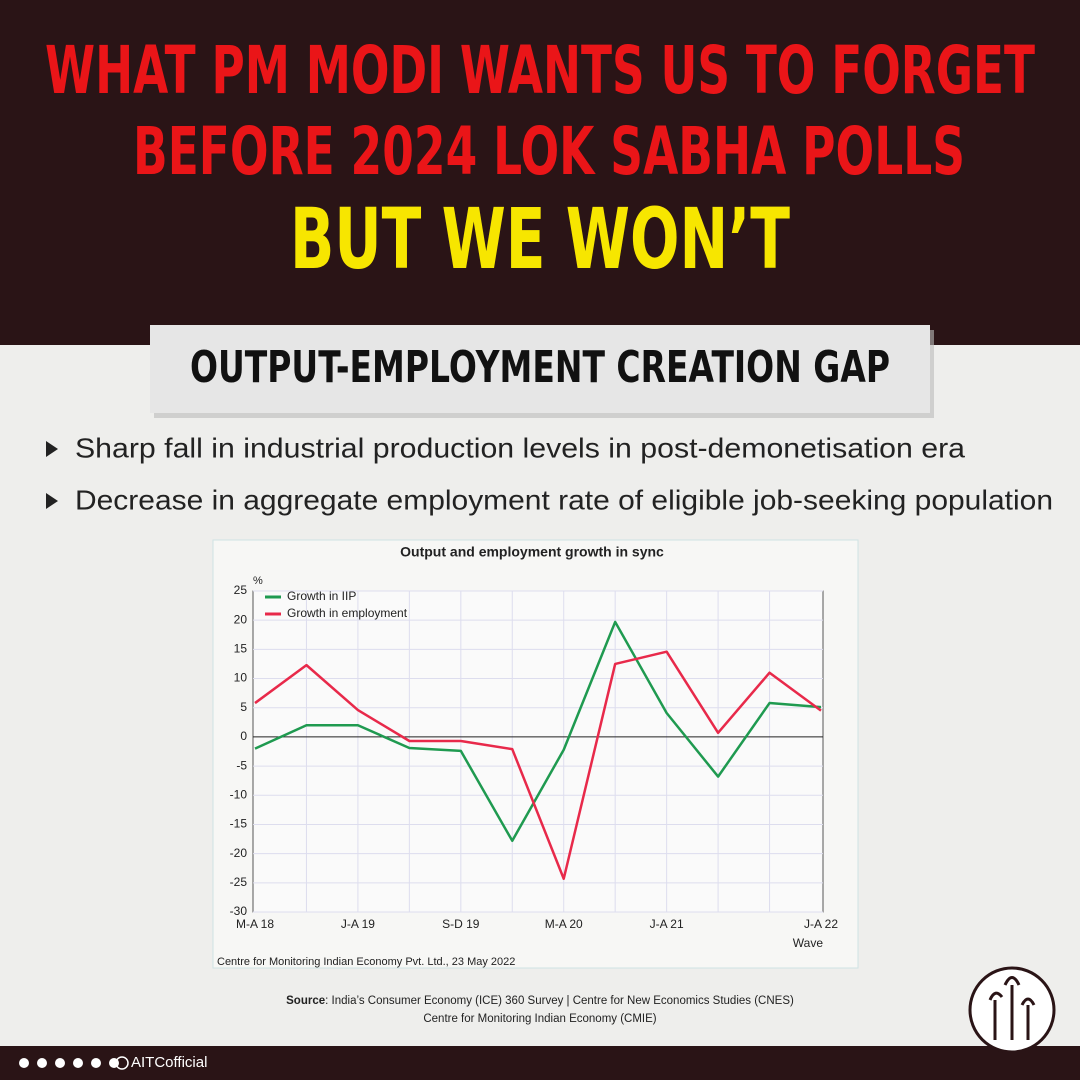 Image resolution: width=1080 pixels, height=1080 pixels. Describe the element at coordinates (74, 1063) in the screenshot. I see `social-icons` at that location.